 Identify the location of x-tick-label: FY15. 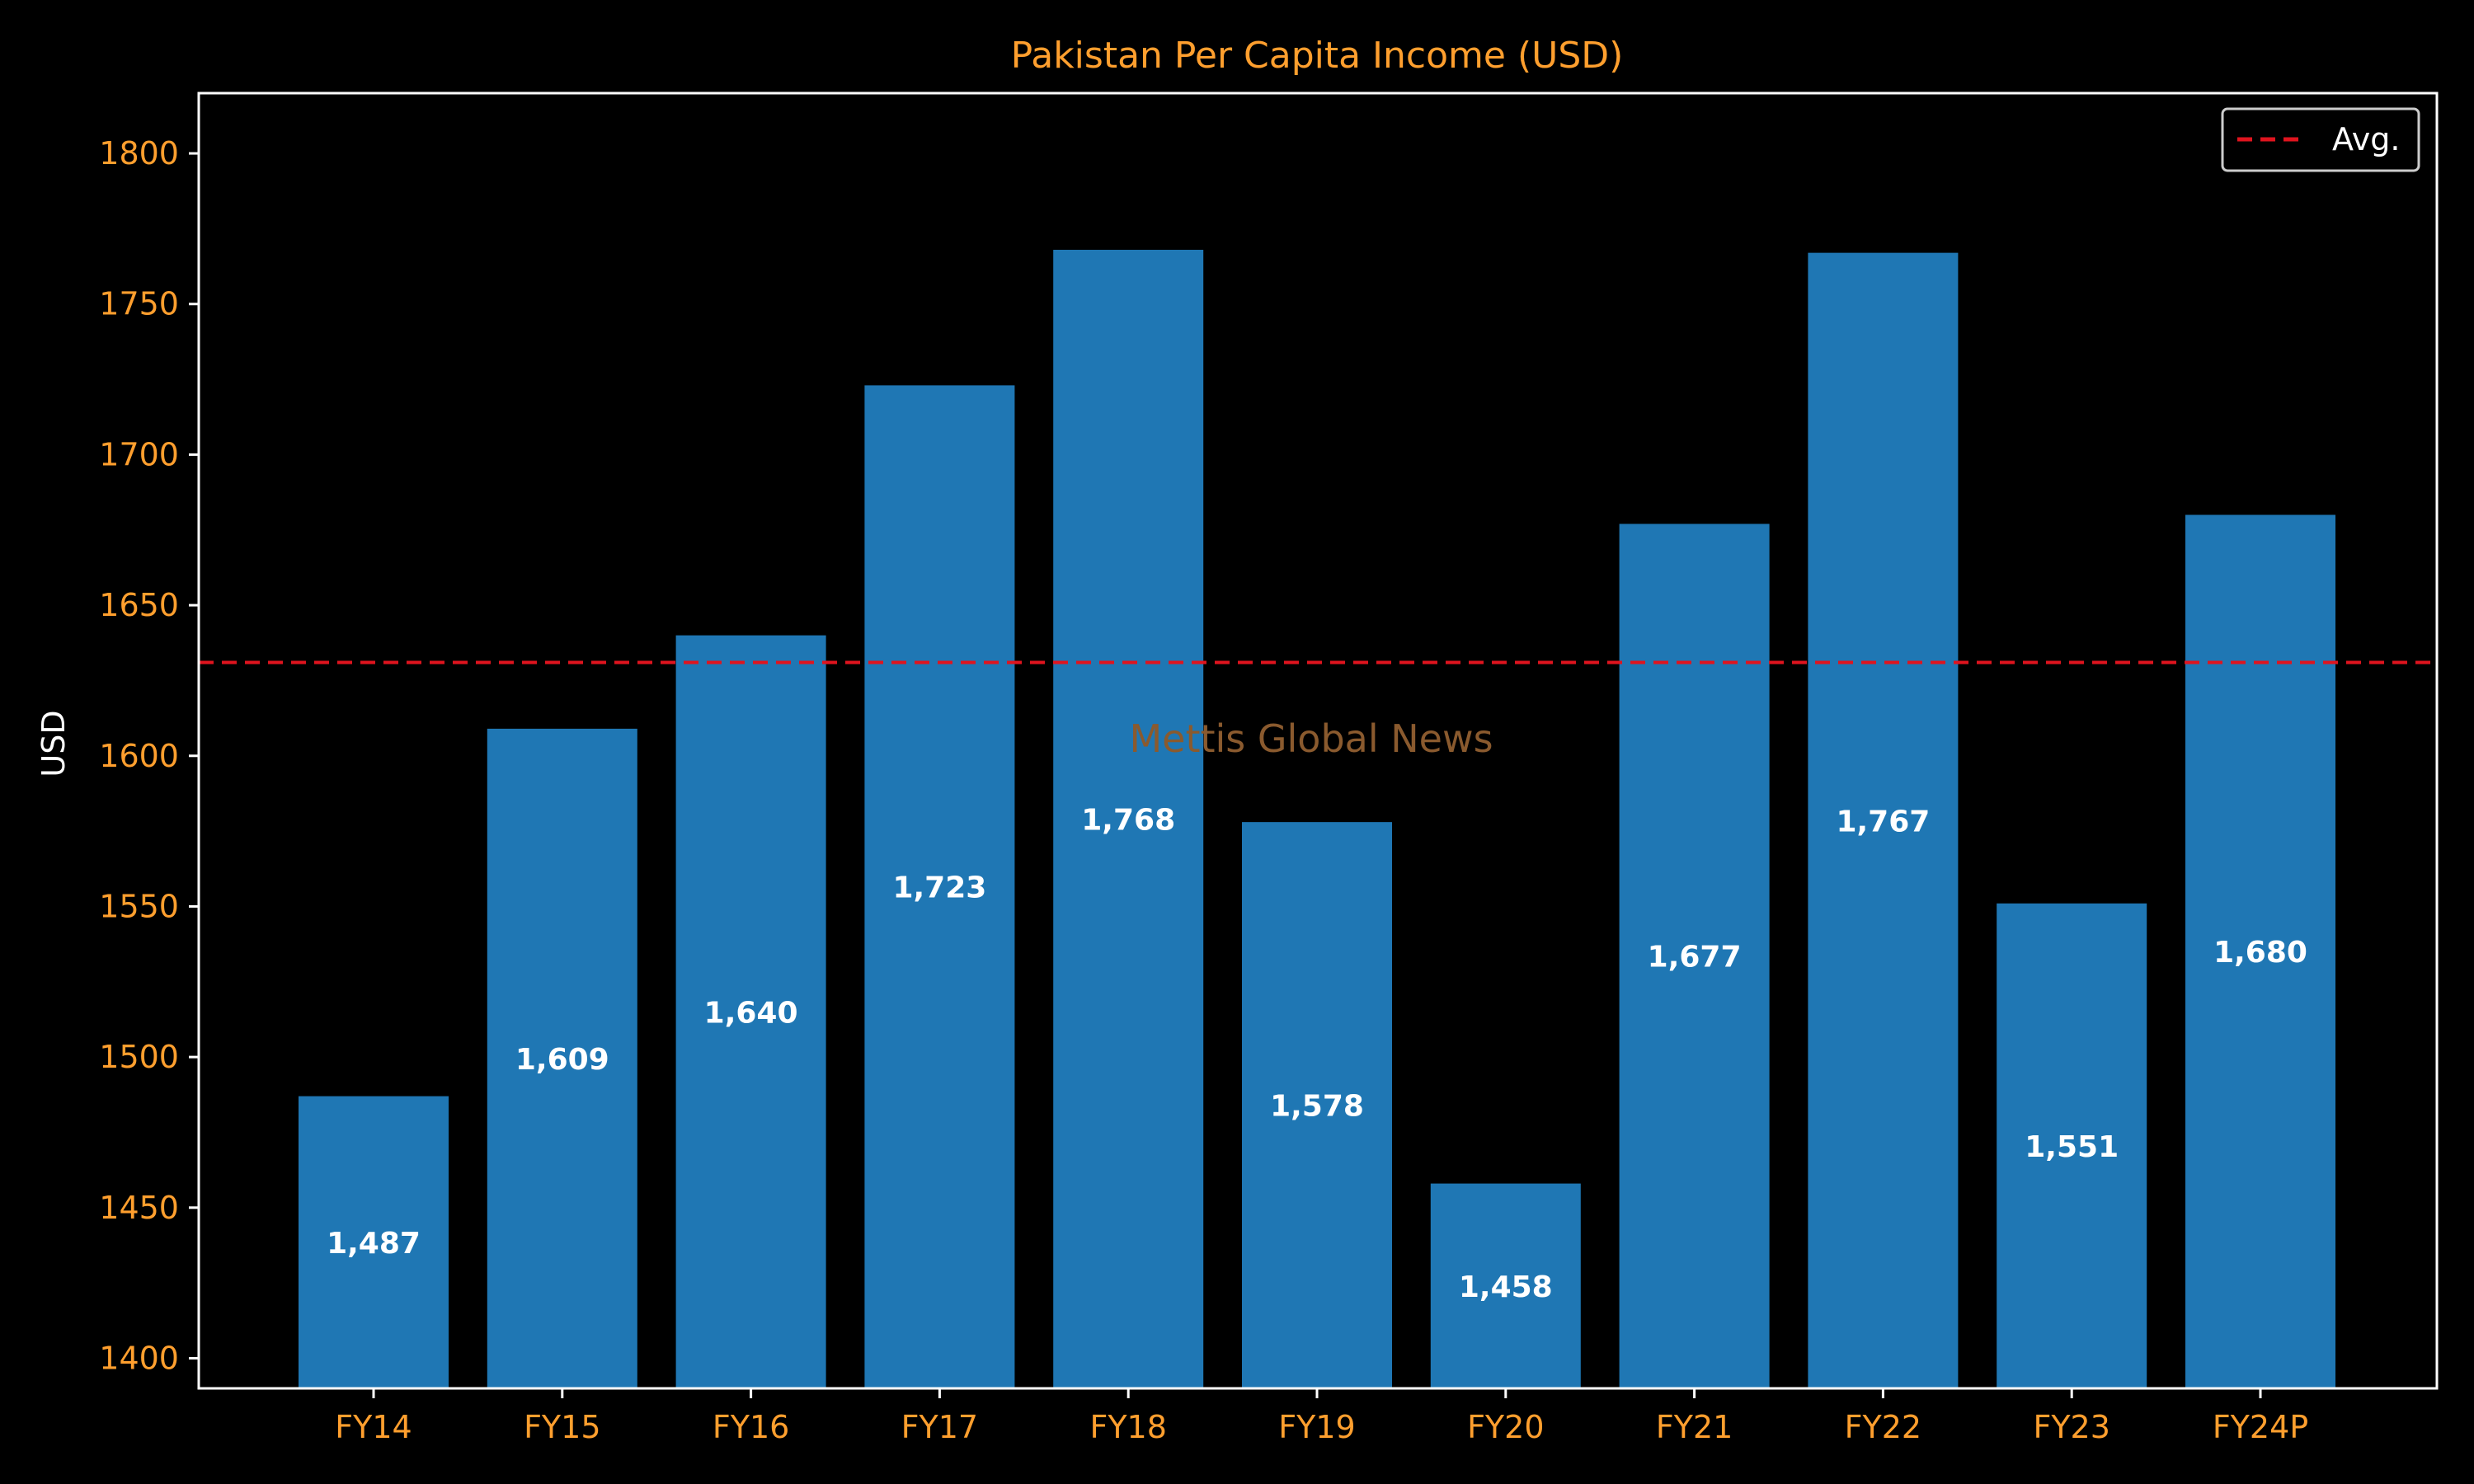
(562, 1427).